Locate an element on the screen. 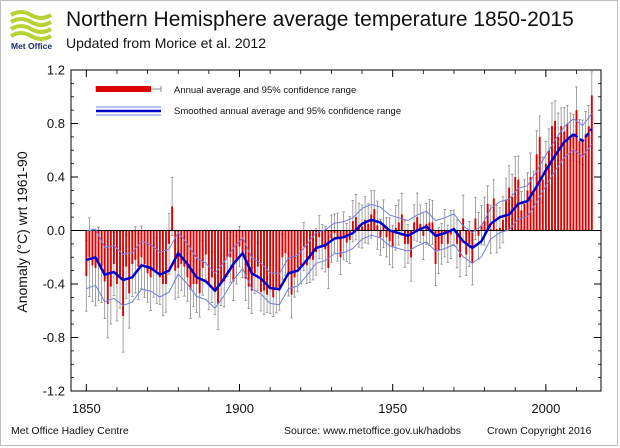 The height and width of the screenshot is (448, 620). y-tick-label: 1.2 is located at coordinates (56, 70).